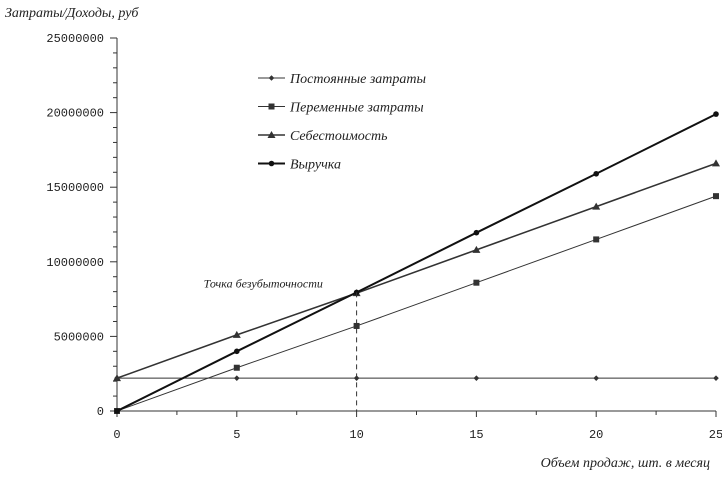  I want to click on x-tick-label: 20, so click(596, 435).